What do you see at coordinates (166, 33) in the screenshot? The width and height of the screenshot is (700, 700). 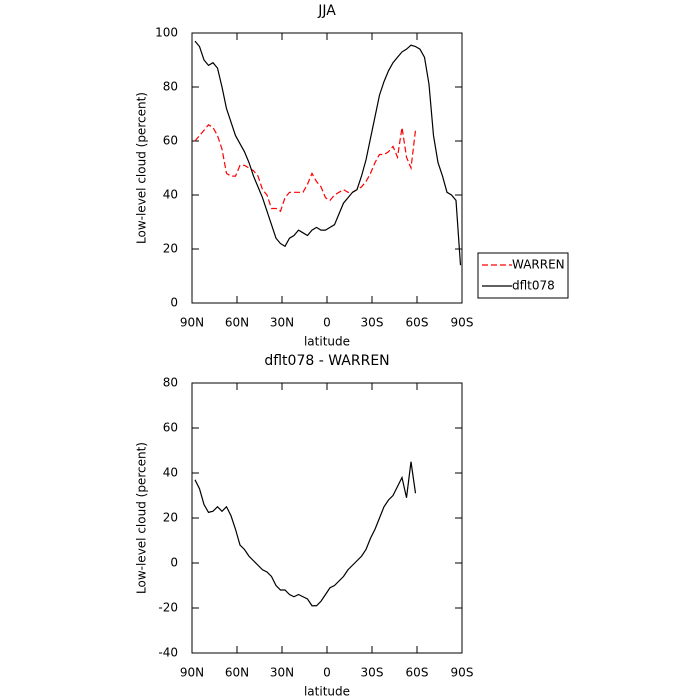 I see `y-tick-label: 100` at bounding box center [166, 33].